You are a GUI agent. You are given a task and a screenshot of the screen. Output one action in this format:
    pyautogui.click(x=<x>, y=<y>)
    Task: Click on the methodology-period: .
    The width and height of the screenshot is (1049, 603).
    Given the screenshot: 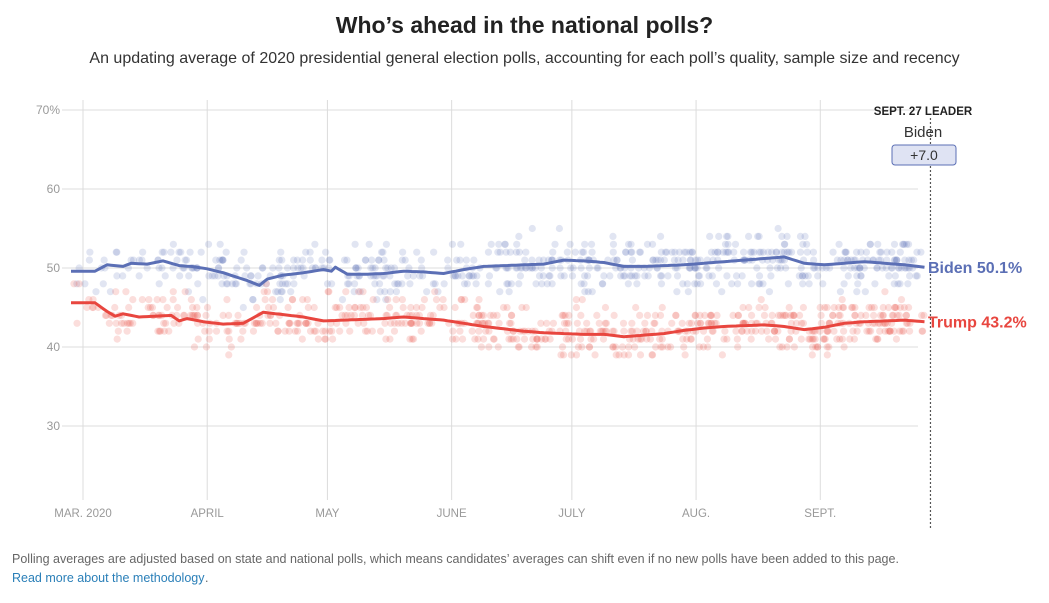 What is the action you would take?
    pyautogui.click(x=207, y=578)
    